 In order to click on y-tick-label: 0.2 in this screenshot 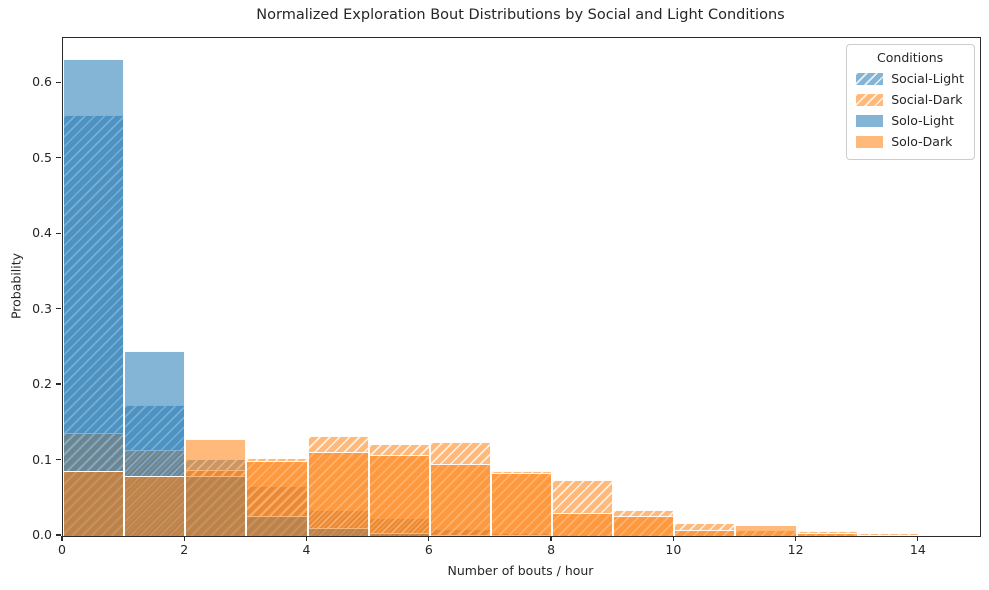, I will do `click(42, 384)`.